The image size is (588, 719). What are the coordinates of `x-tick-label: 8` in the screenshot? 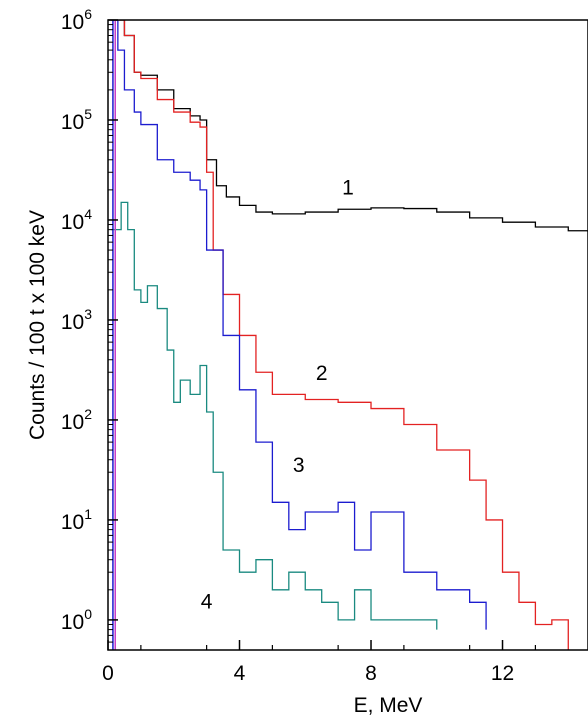 It's located at (371, 673).